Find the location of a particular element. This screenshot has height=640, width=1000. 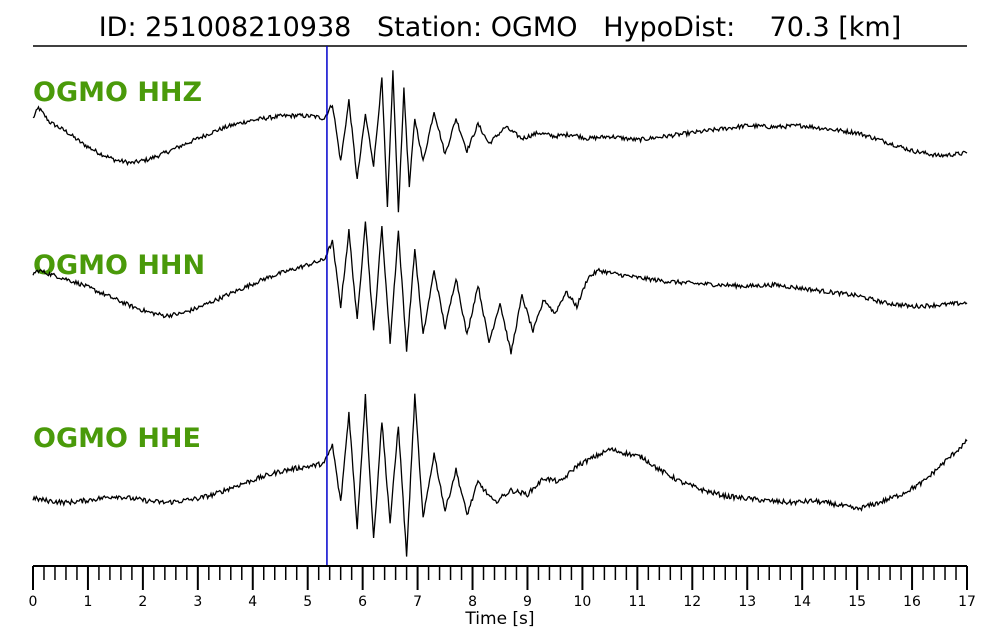

x-tick-label: 12 is located at coordinates (692, 602).